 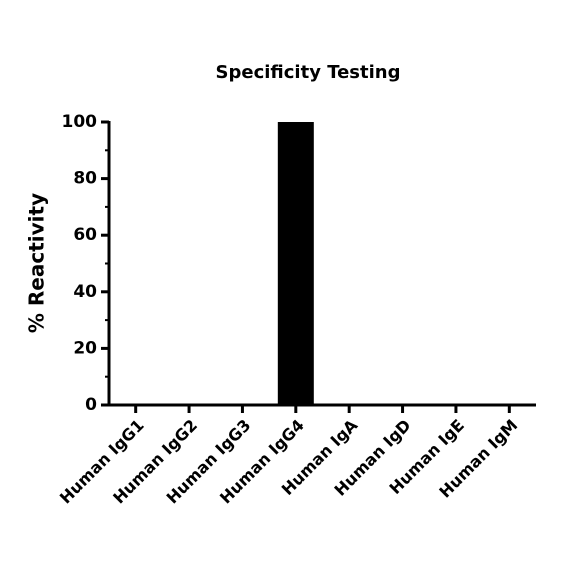 I want to click on y-tick-label: 60, so click(x=85, y=235).